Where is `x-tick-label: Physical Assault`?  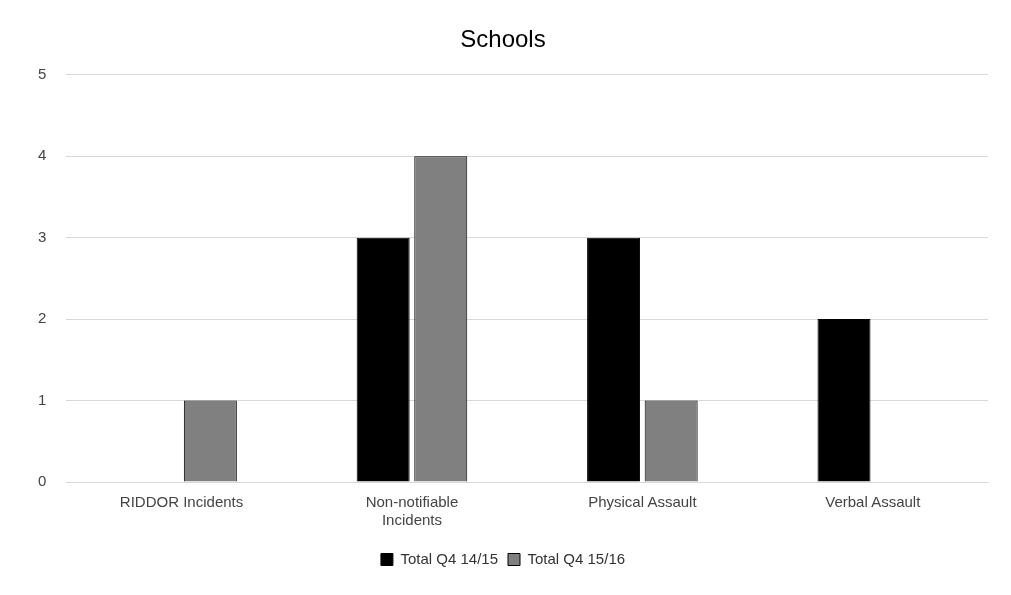 x-tick-label: Physical Assault is located at coordinates (643, 502).